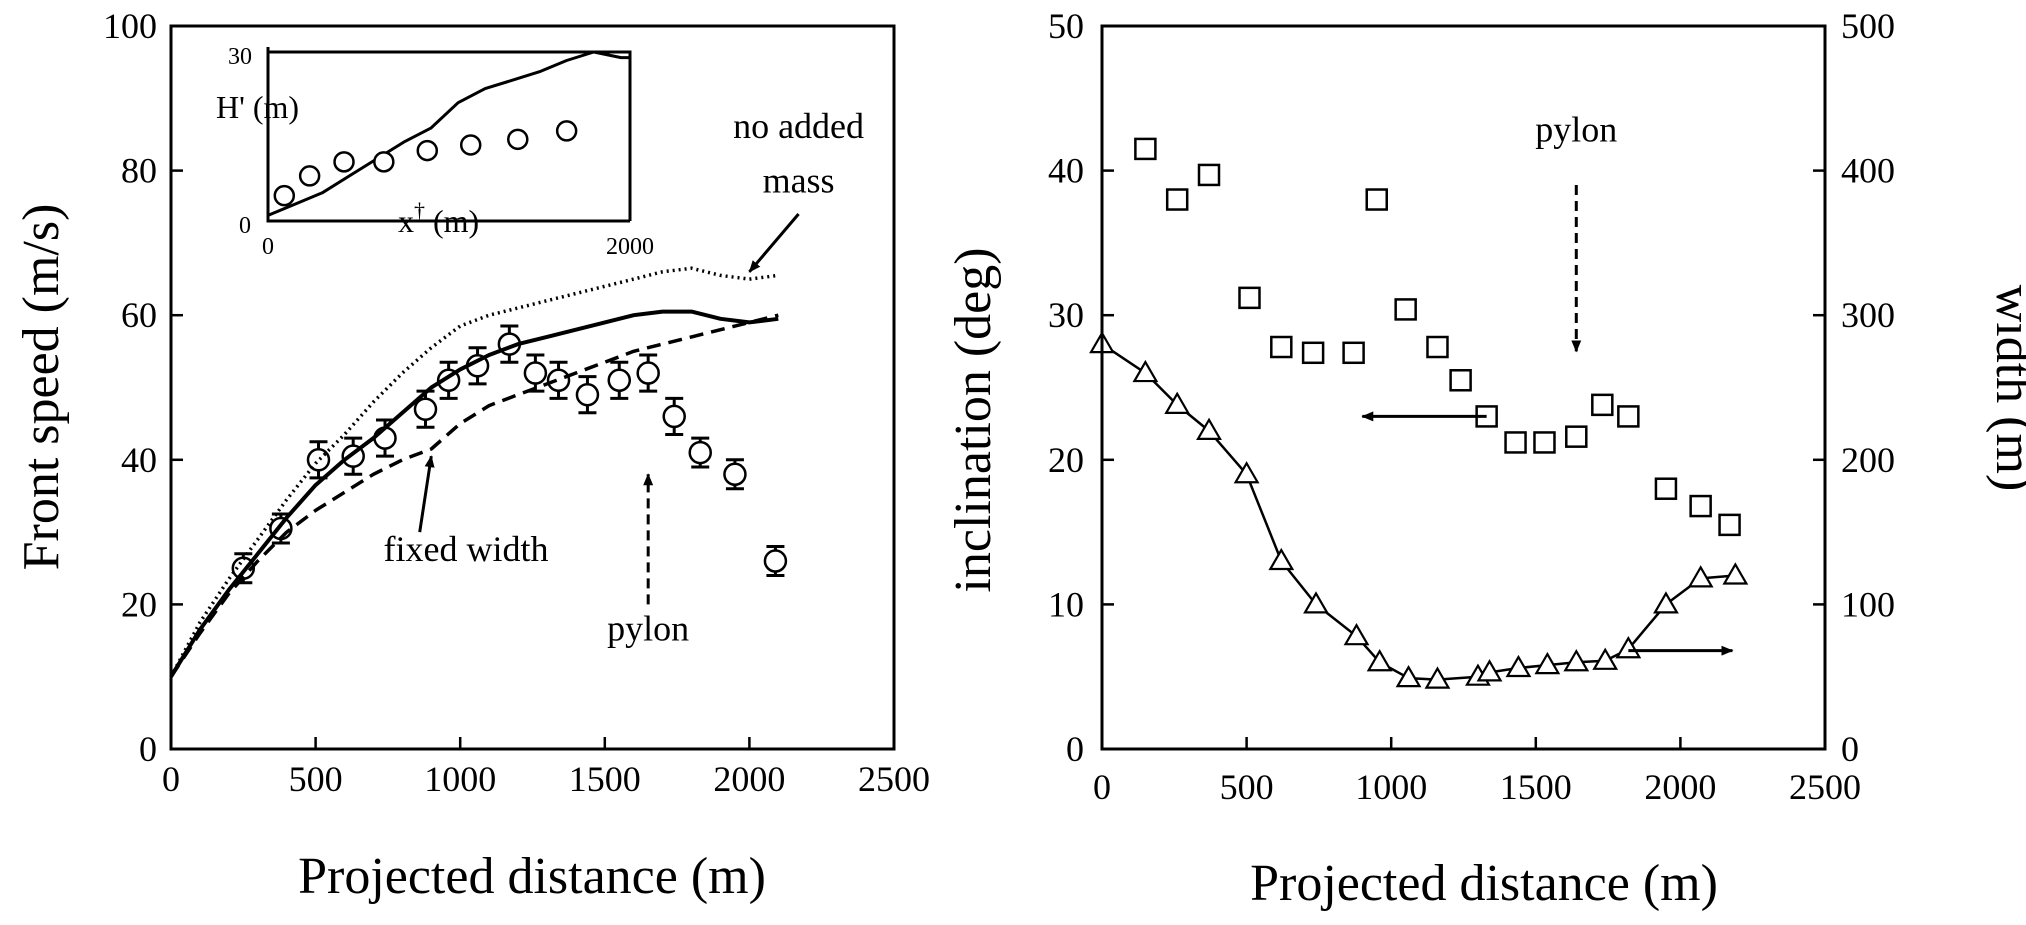 Image resolution: width=2026 pixels, height=925 pixels. What do you see at coordinates (460, 779) in the screenshot?
I see `left-x-tick-label: 1000` at bounding box center [460, 779].